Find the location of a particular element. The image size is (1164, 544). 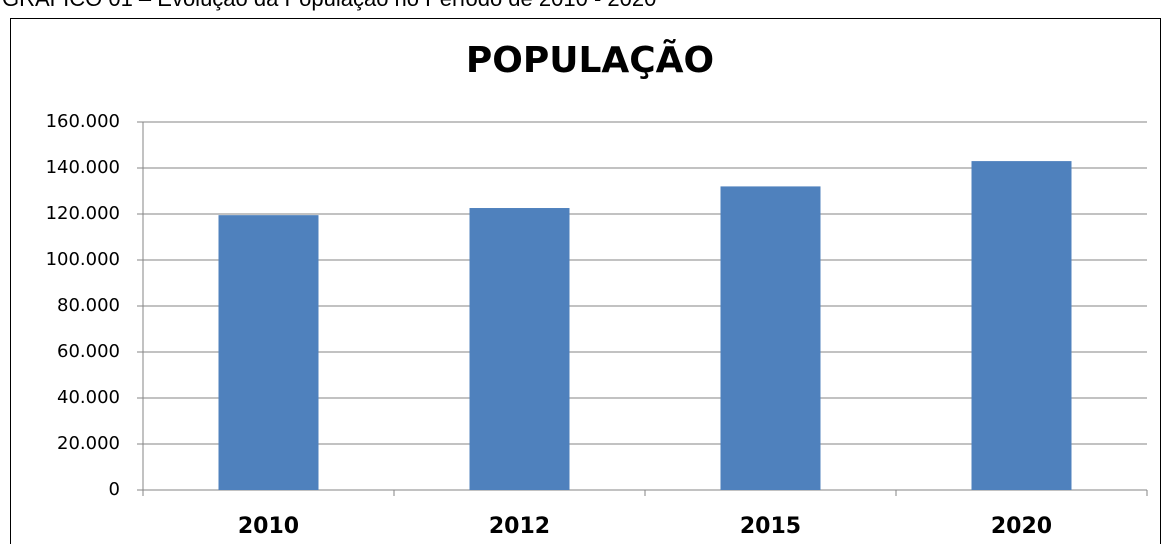

x-tick-label: 2012 is located at coordinates (519, 526).